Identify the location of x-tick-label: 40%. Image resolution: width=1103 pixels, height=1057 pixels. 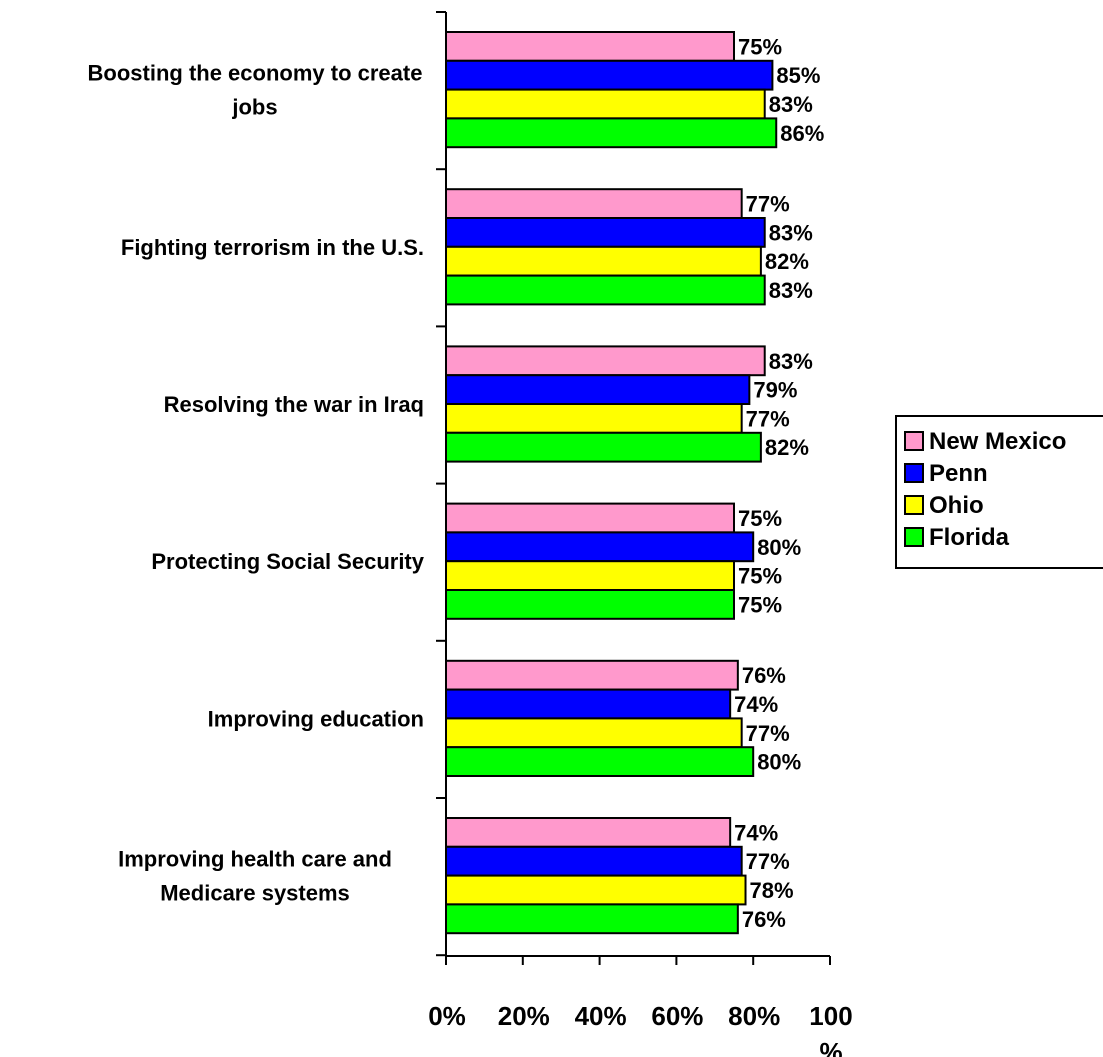
(601, 1016).